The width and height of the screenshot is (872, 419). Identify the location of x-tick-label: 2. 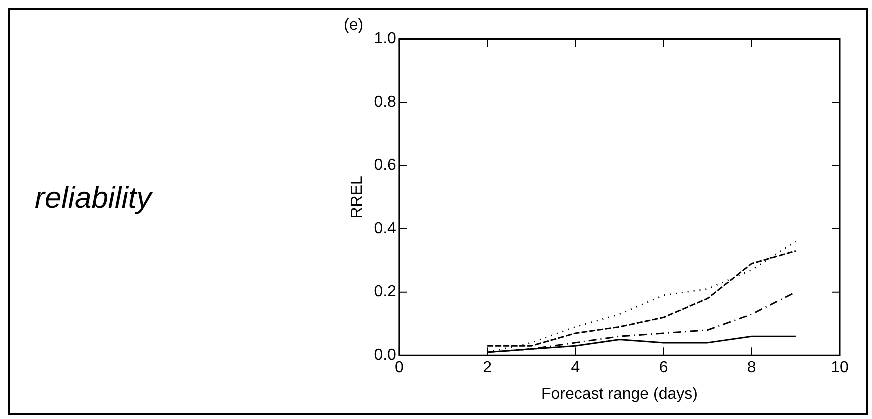
(487, 368).